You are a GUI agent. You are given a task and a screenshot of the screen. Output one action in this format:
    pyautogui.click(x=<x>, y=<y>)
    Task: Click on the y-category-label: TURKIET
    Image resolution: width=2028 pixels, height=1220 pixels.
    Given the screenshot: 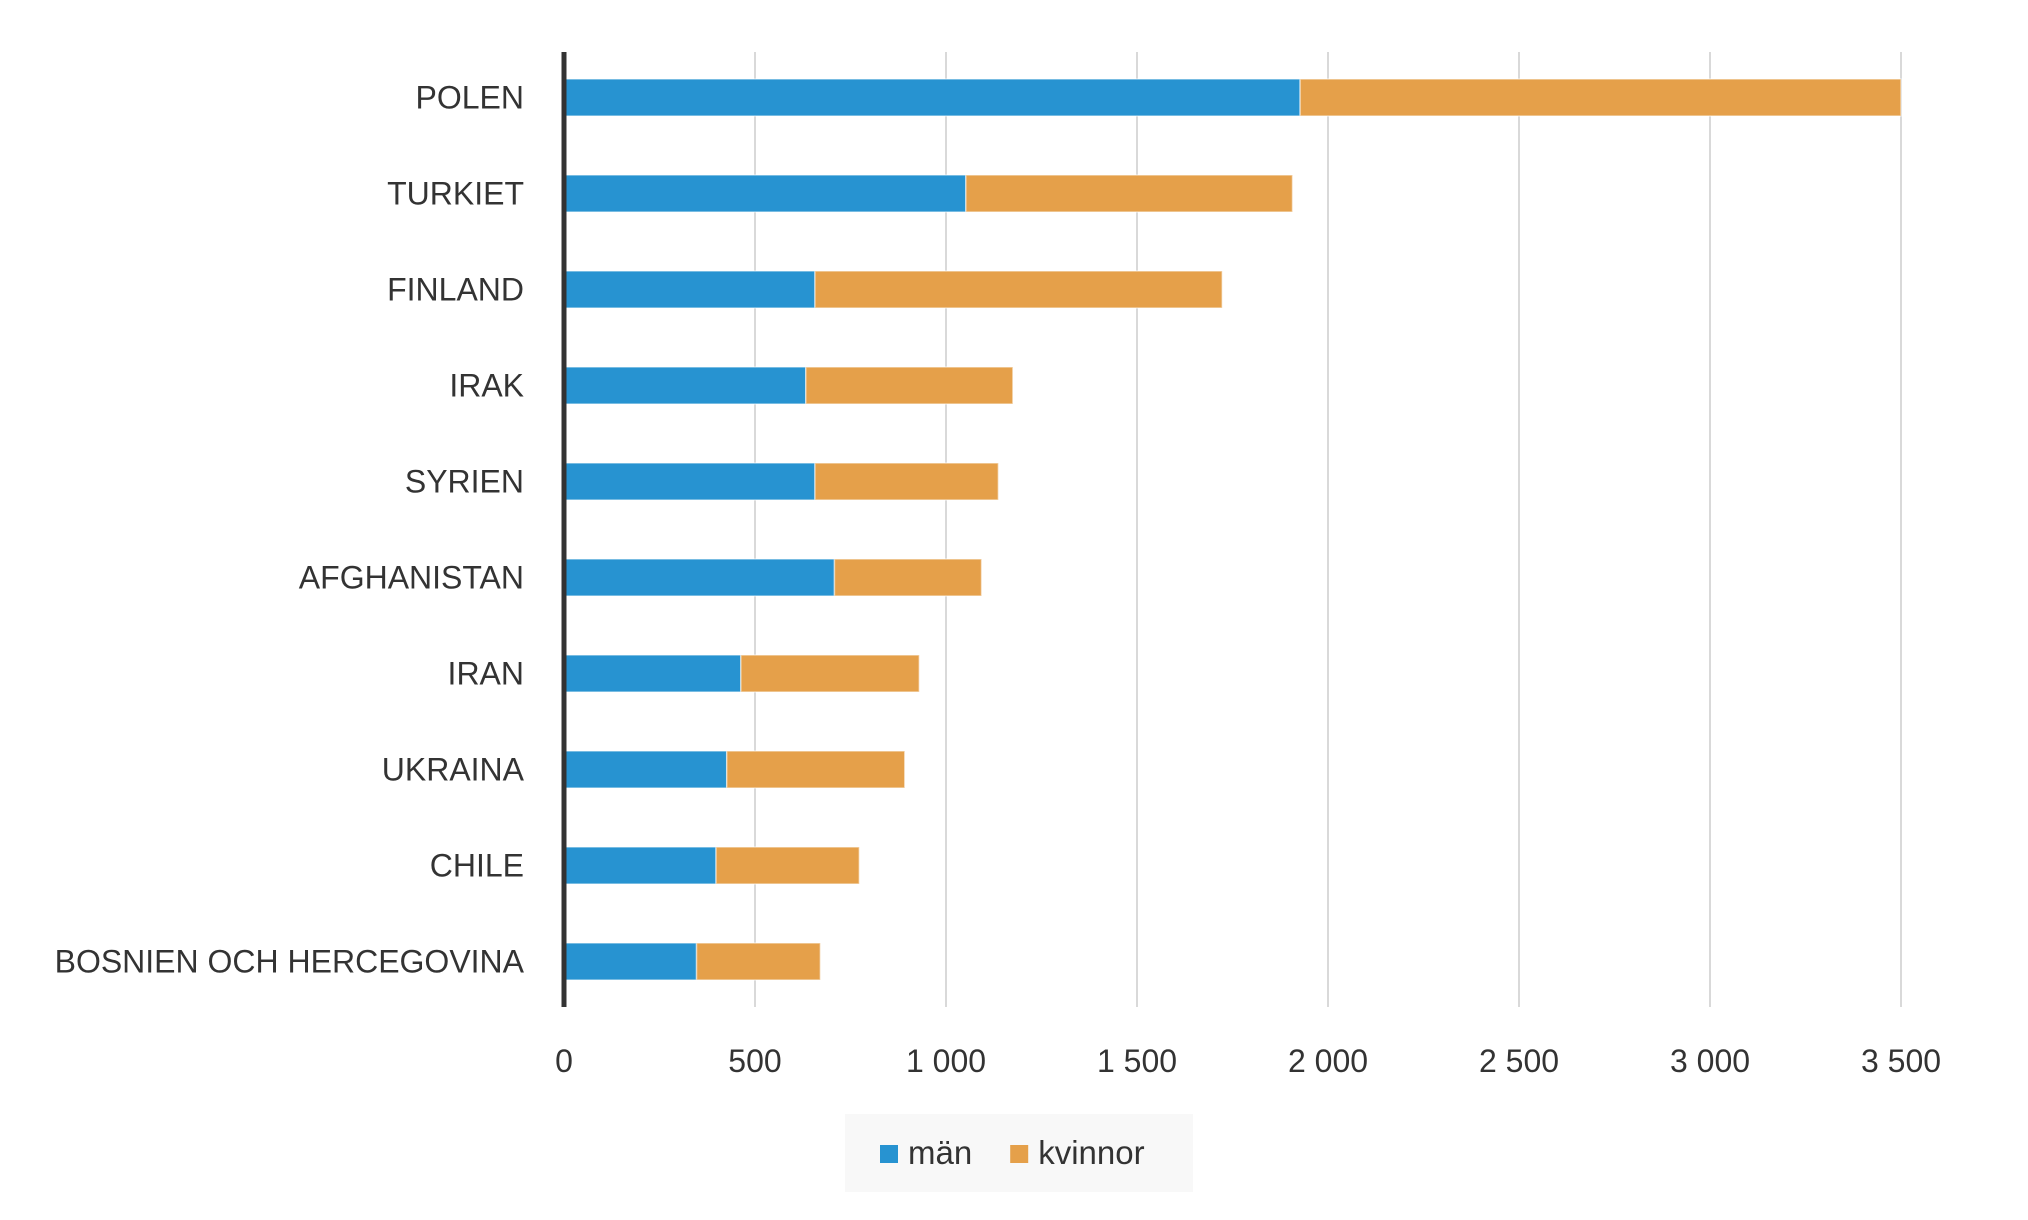 What is the action you would take?
    pyautogui.click(x=455, y=194)
    